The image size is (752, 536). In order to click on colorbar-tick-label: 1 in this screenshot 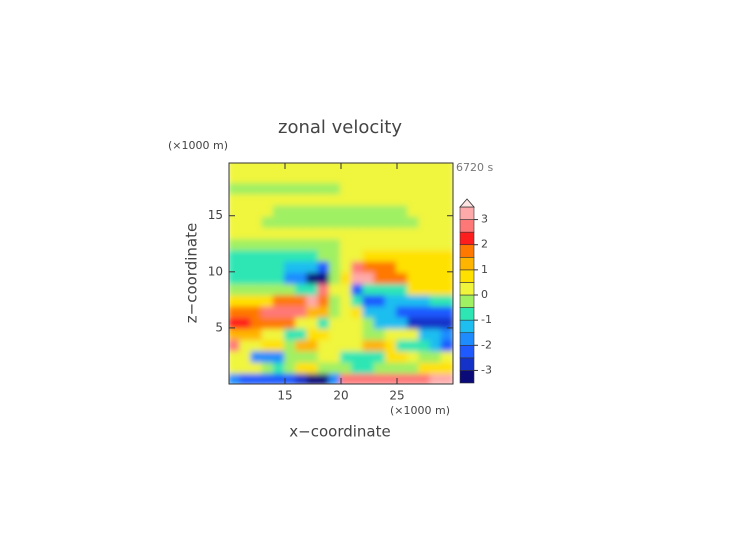, I will do `click(484, 269)`.